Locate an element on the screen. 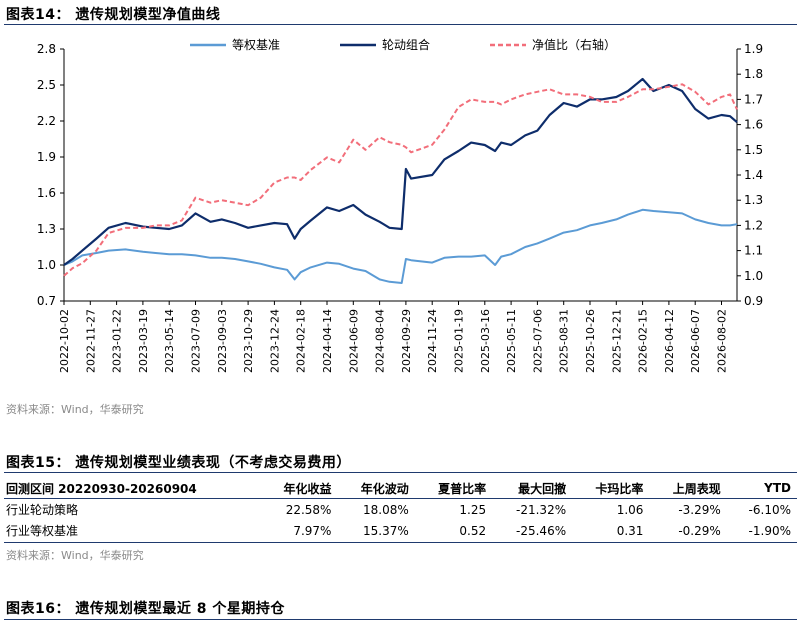 This screenshot has height=624, width=802. x-tick-label: 2025-12-21 is located at coordinates (616, 341).